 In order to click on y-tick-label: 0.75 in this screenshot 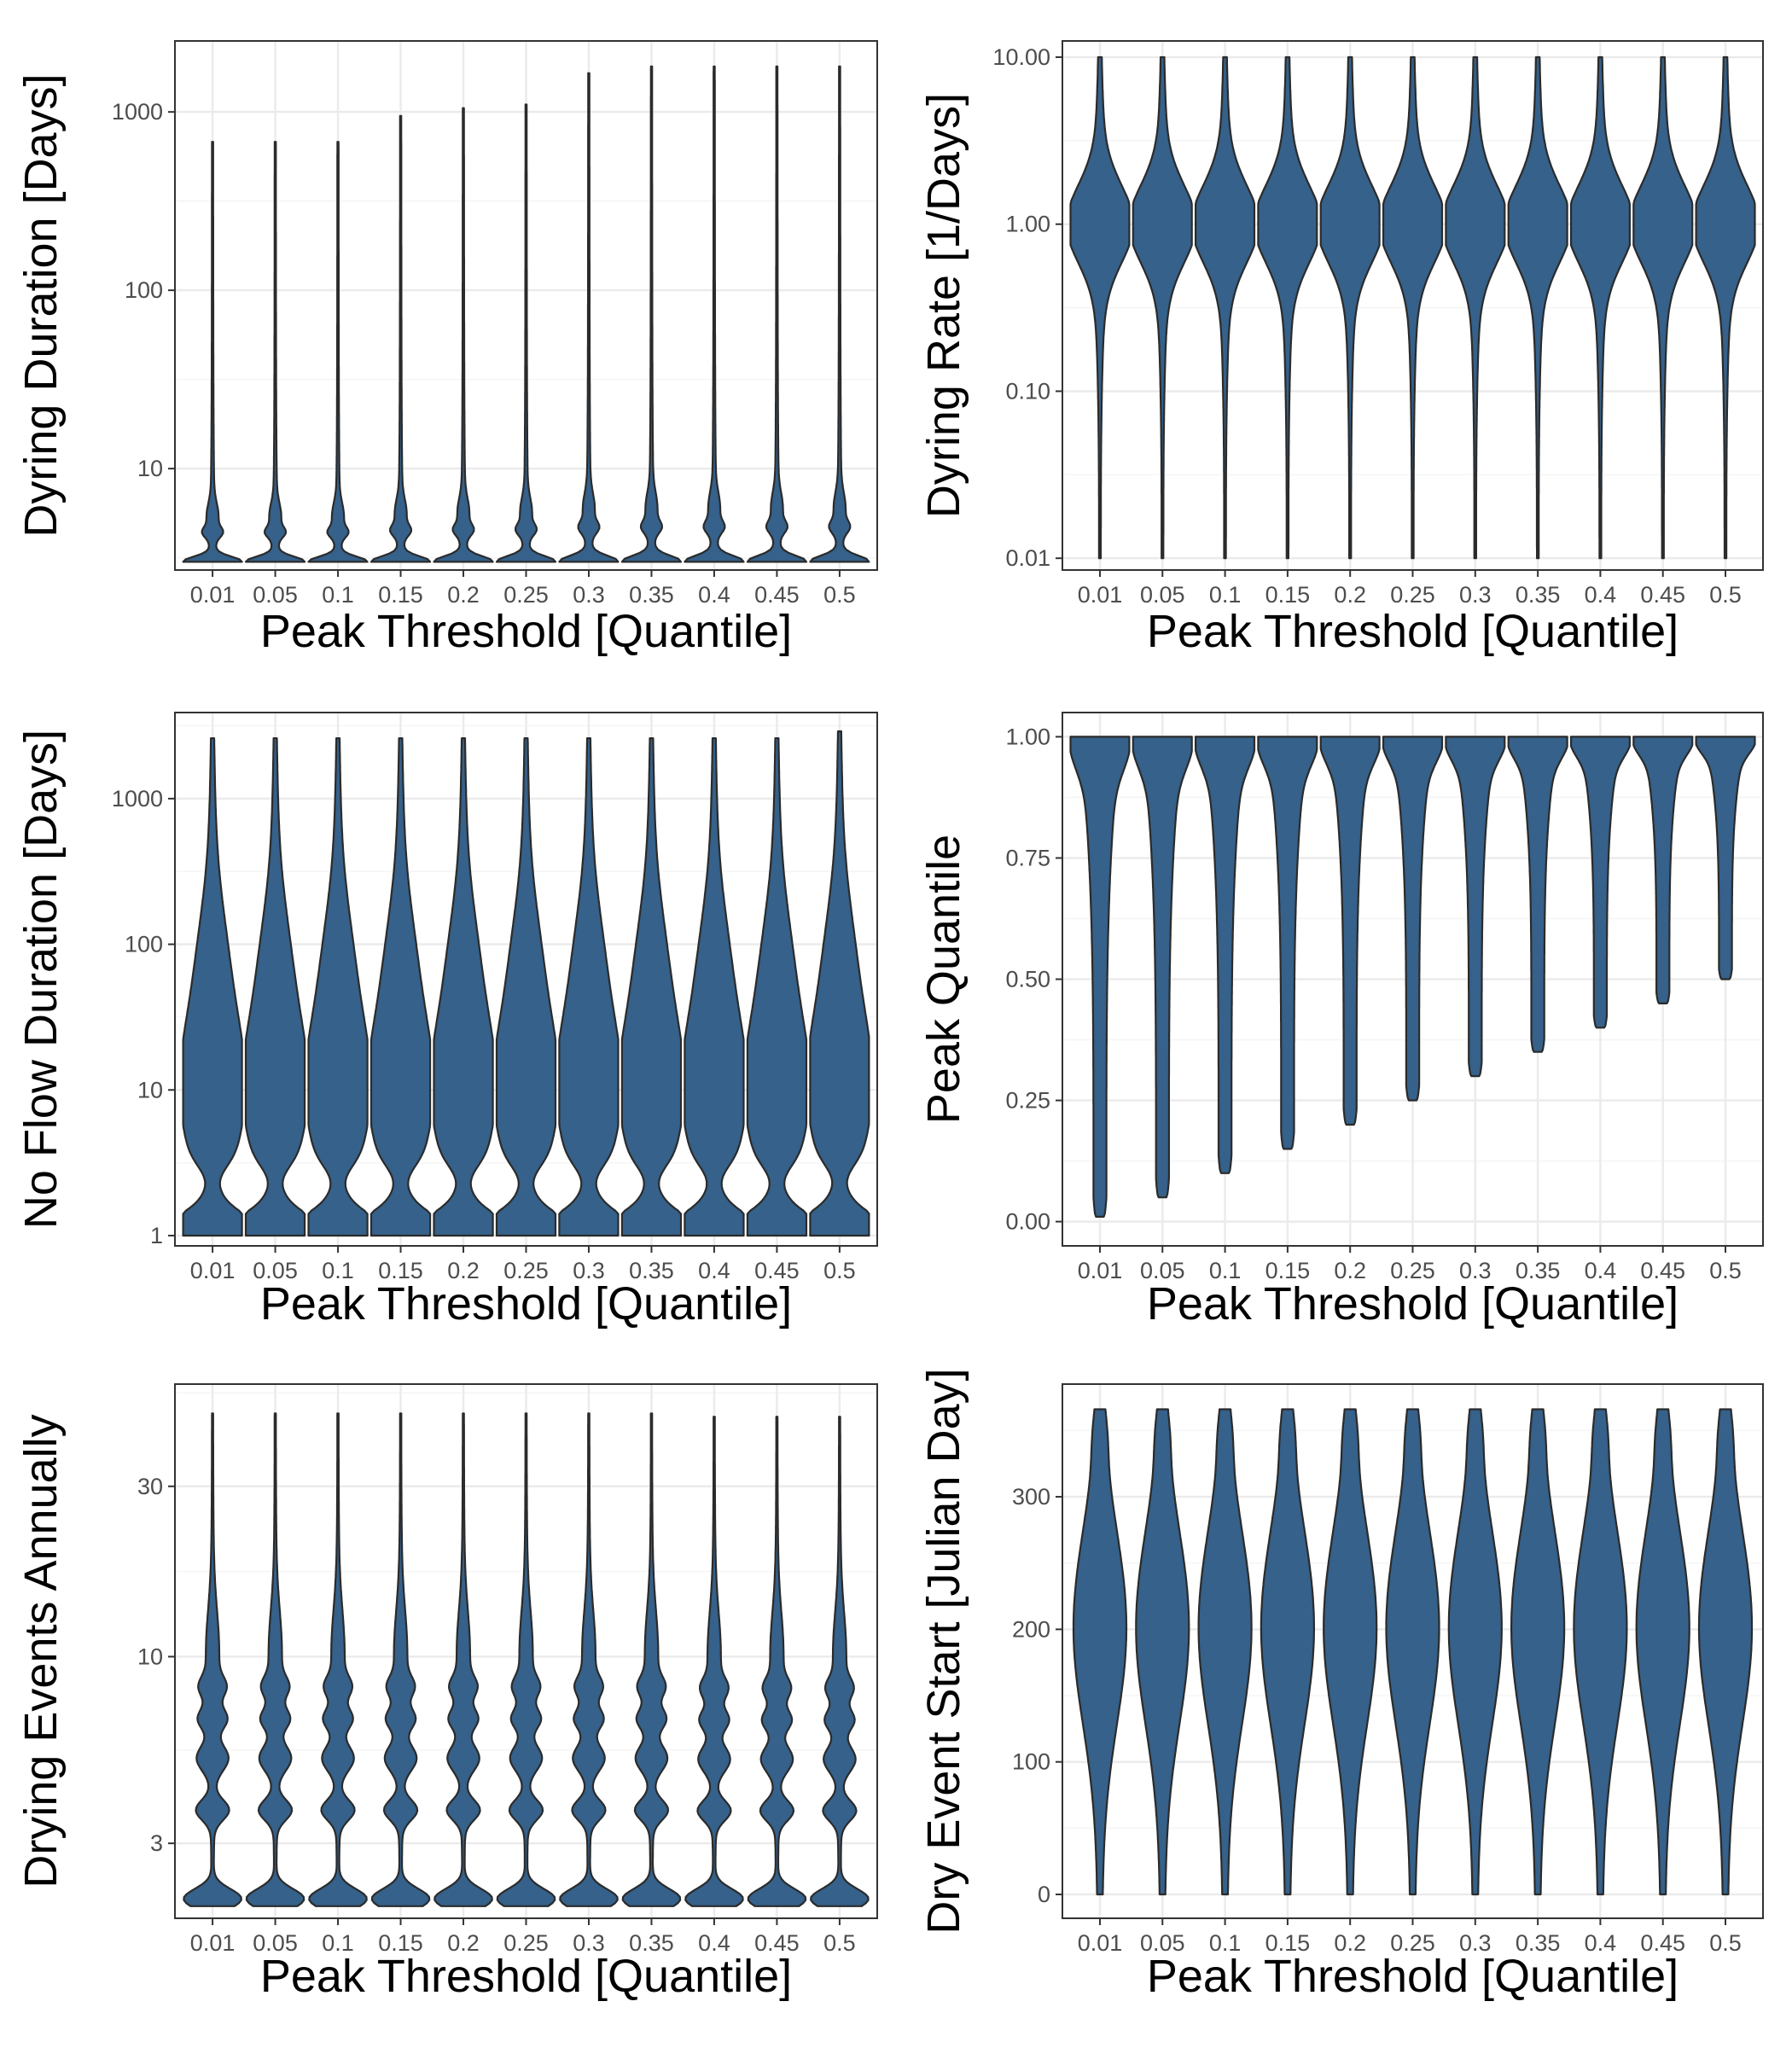, I will do `click(1027, 857)`.